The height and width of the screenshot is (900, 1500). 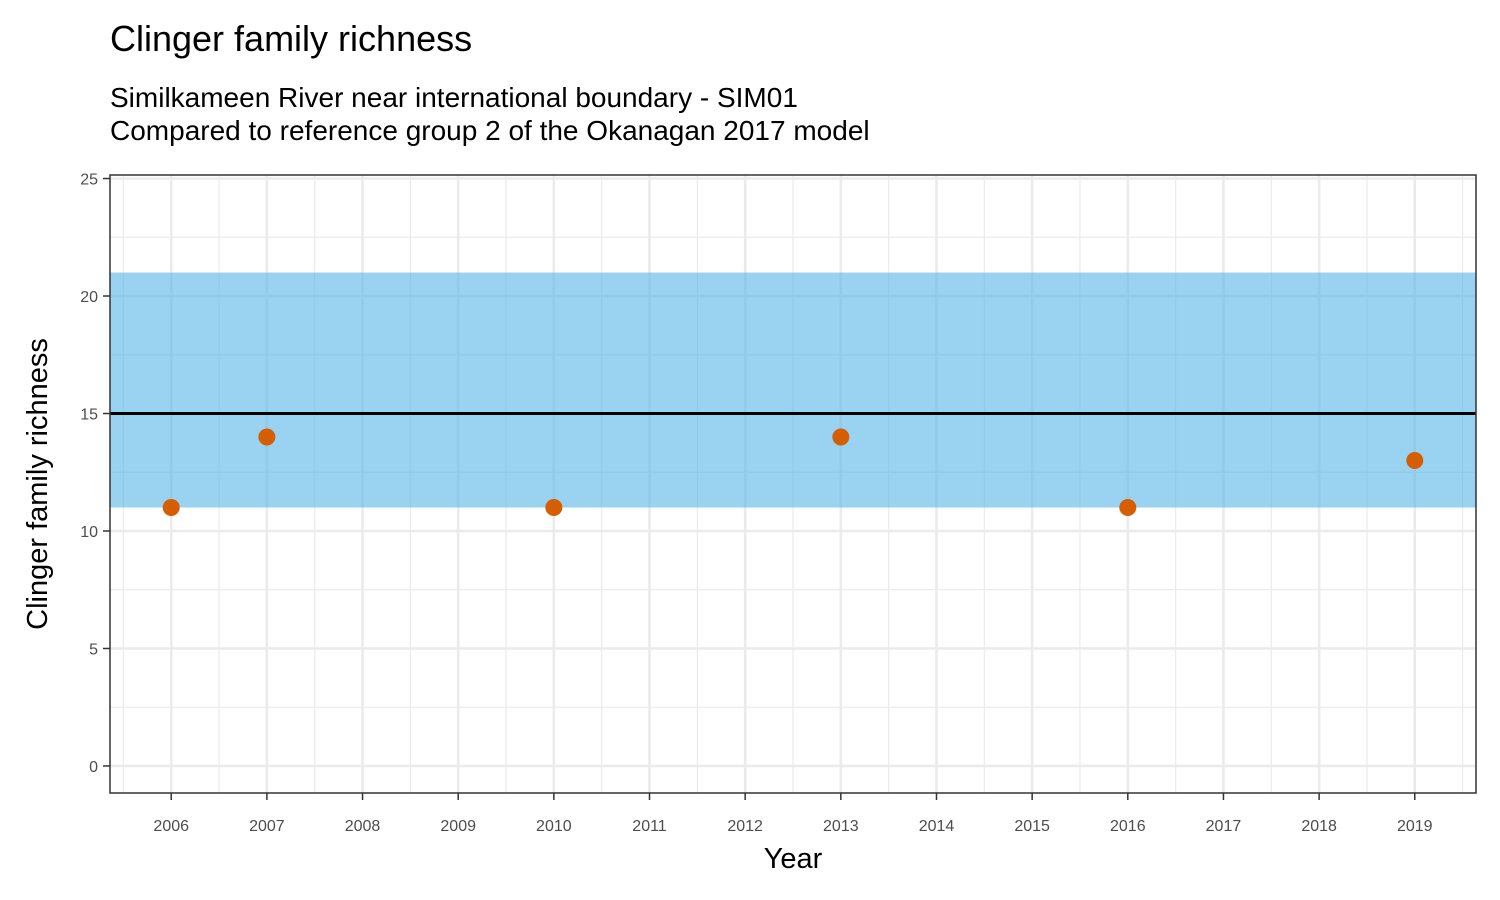 What do you see at coordinates (291, 38) in the screenshot?
I see `chart-title: Clinger family richness` at bounding box center [291, 38].